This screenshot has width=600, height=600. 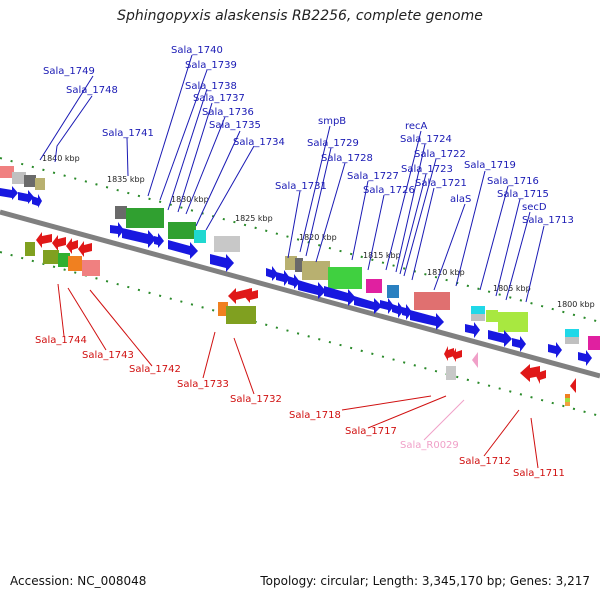 I want to click on gene-label: alaS, so click(x=460, y=199).